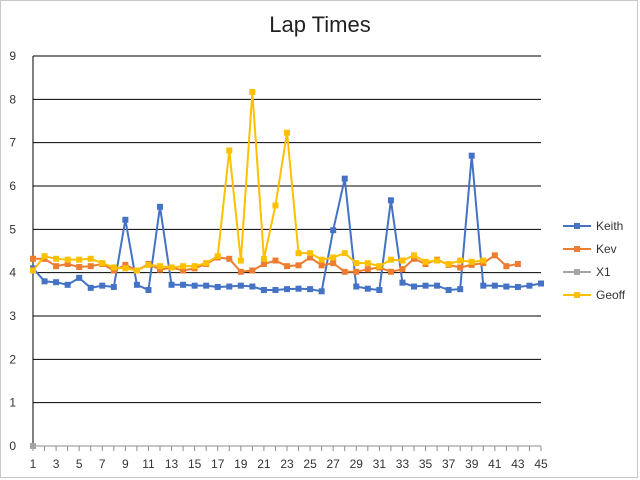 This screenshot has height=480, width=640. What do you see at coordinates (380, 464) in the screenshot?
I see `x-tick-label: 31` at bounding box center [380, 464].